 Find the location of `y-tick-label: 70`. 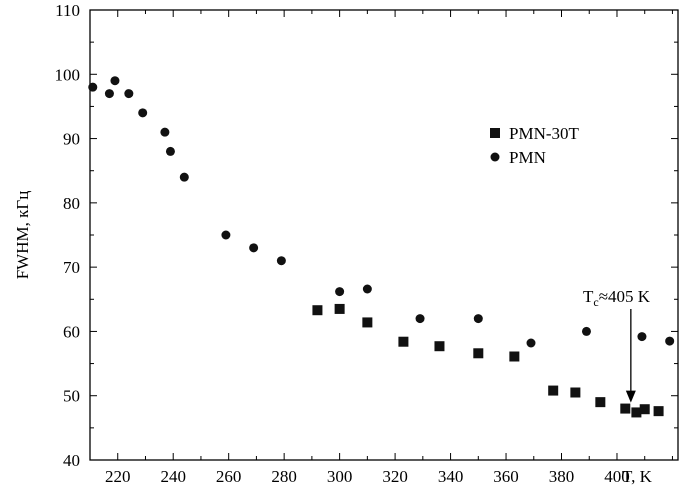

y-tick-label: 70 is located at coordinates (71, 267).